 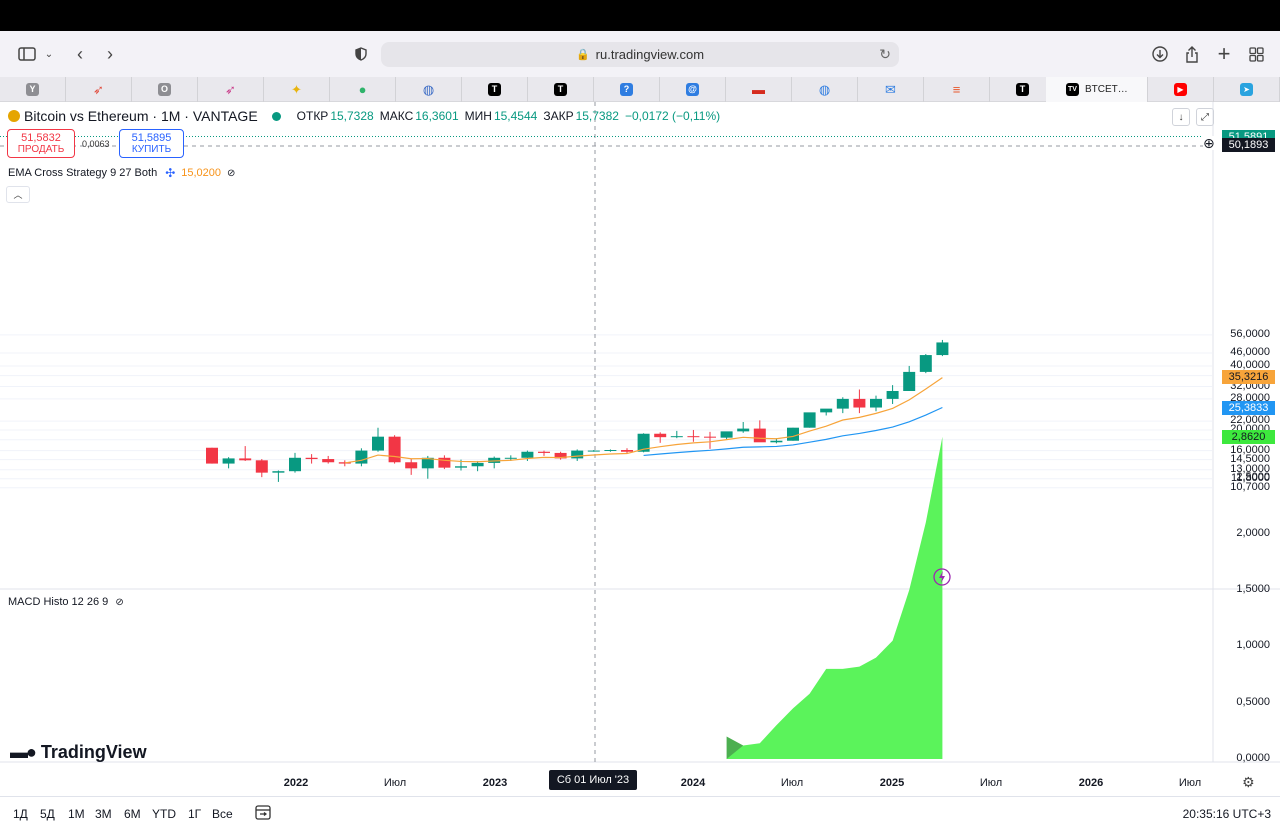 I want to click on arrow-down-icon: ↓, so click(x=1181, y=117).